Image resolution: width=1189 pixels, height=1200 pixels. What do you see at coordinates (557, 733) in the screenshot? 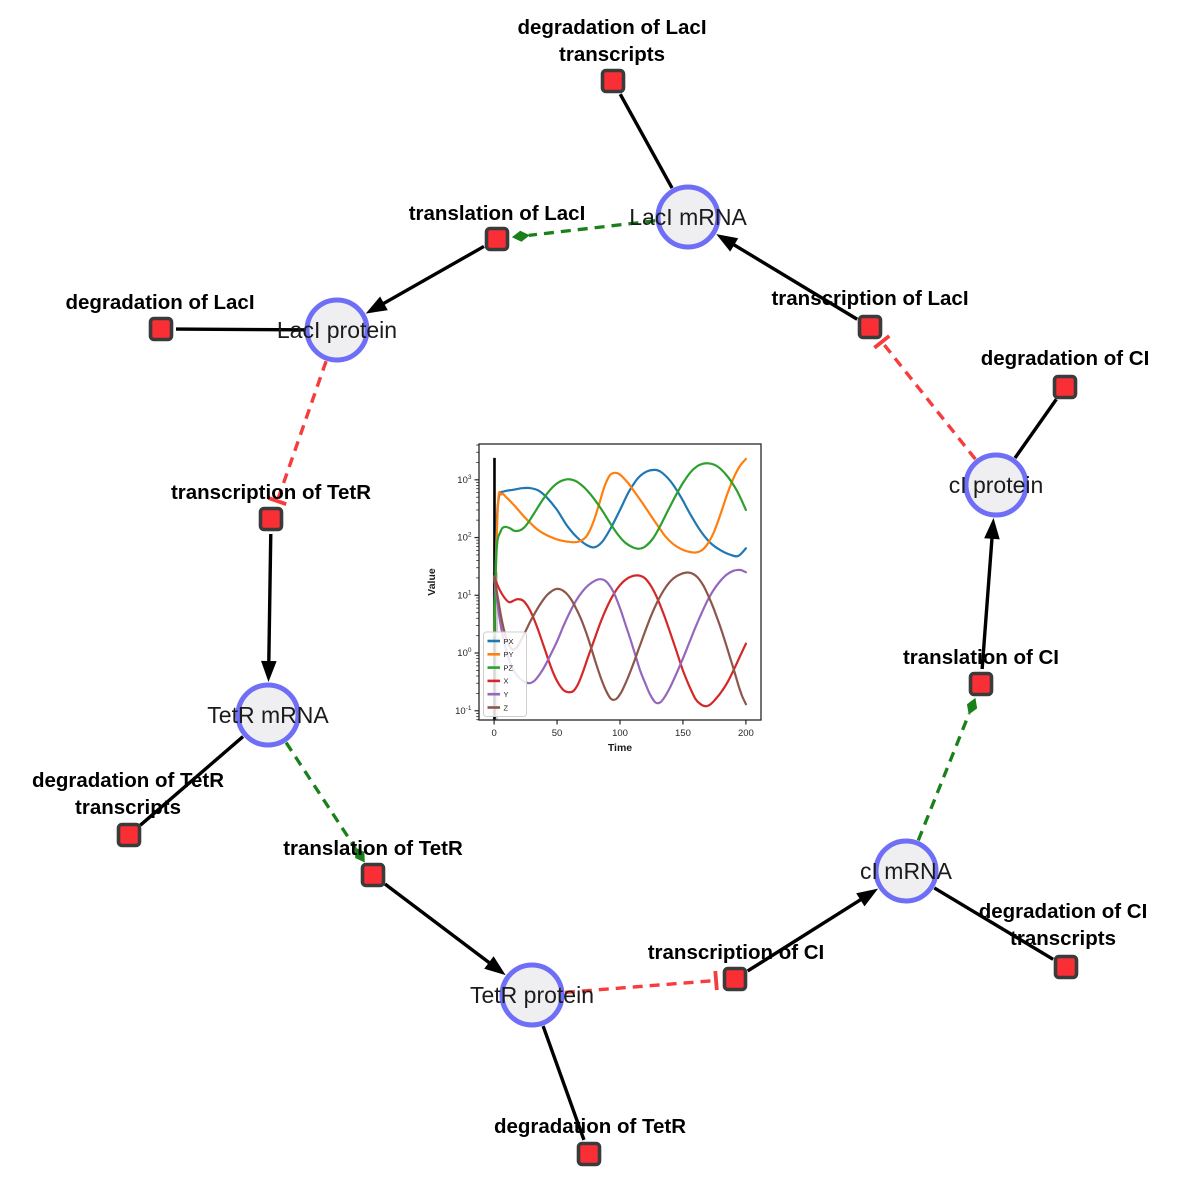
I see `x-tick-label: 50` at bounding box center [557, 733].